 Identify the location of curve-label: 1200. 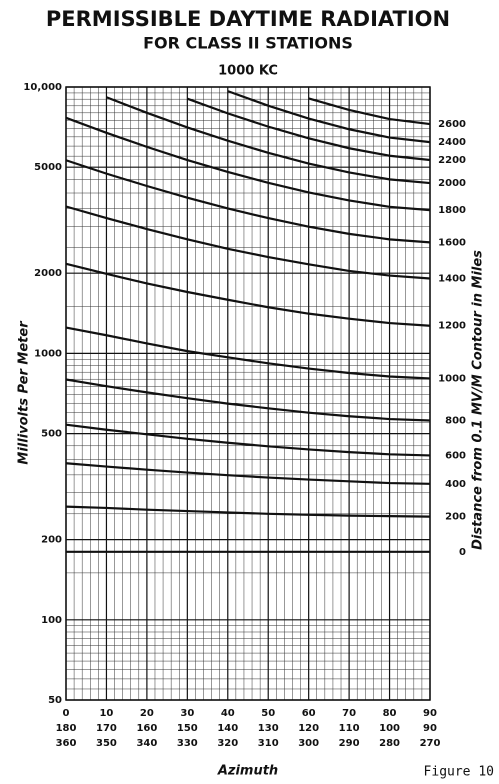
(452, 326).